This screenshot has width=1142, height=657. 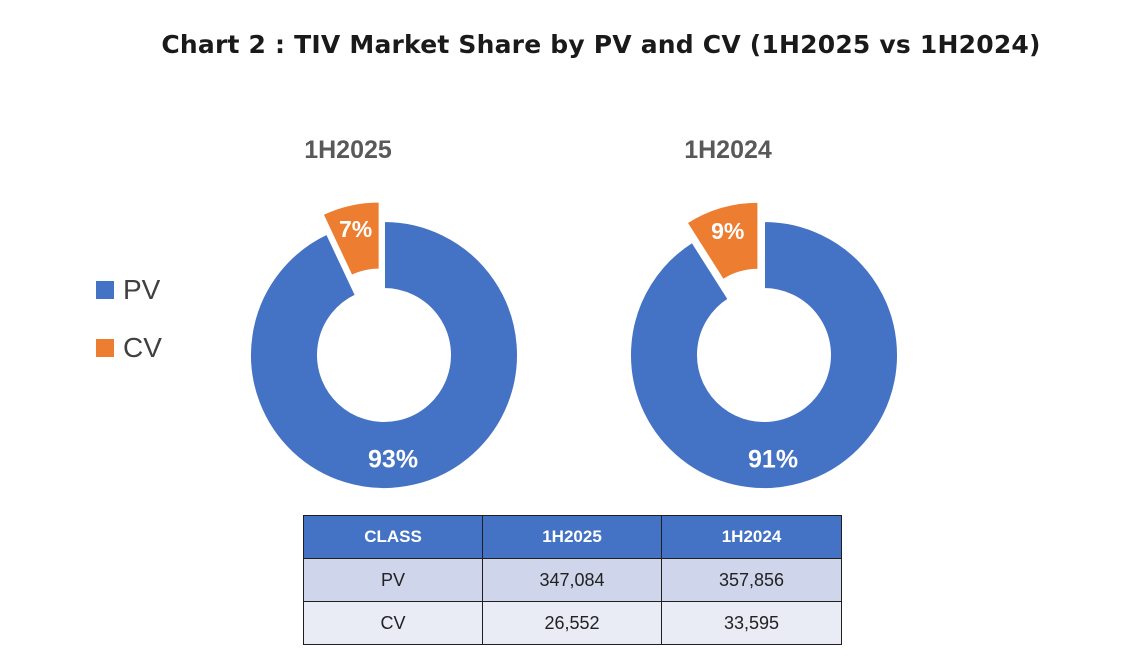 I want to click on legend-item-pv: PV, so click(x=129, y=290).